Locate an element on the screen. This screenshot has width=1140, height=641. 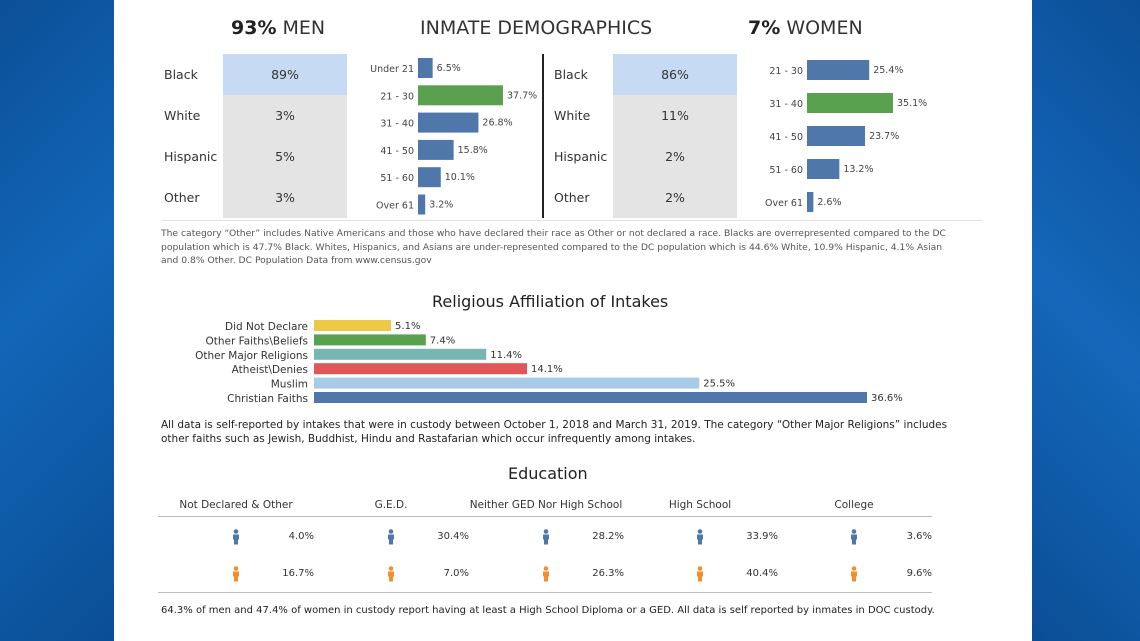
religion-category-label: Atheist\Denies is located at coordinates (270, 370).